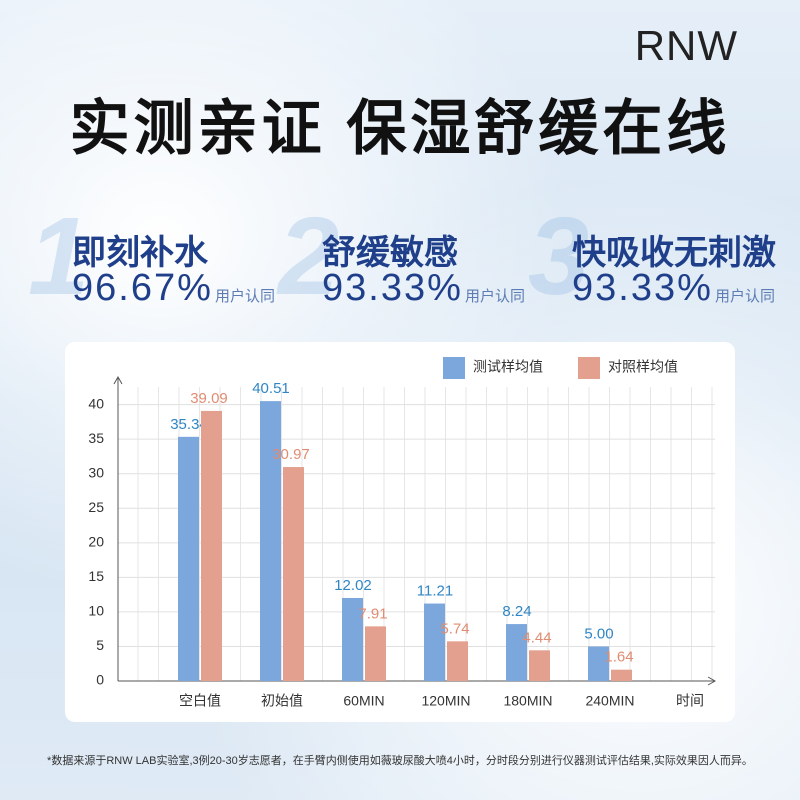  Describe the element at coordinates (686, 45) in the screenshot. I see `brand: RNW` at that location.